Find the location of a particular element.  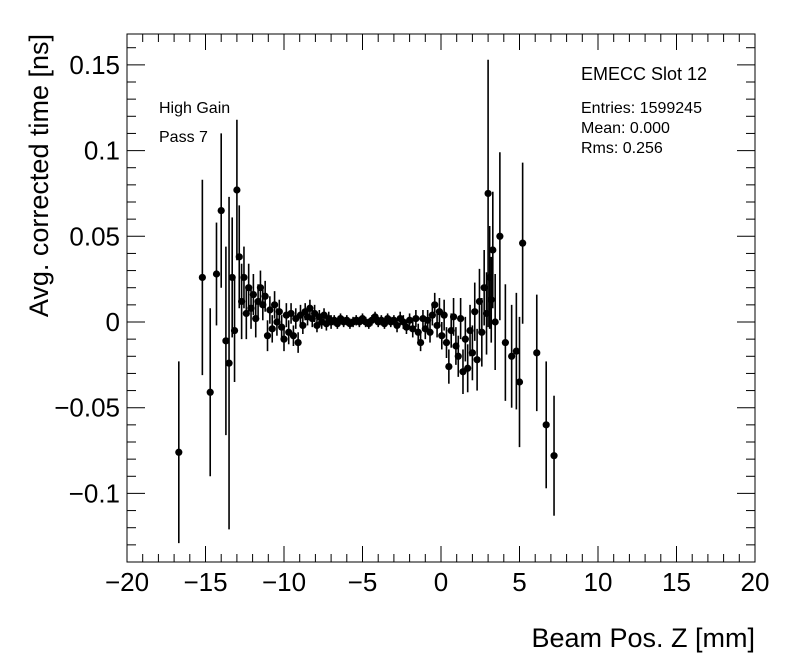

x-tick-label: −15 is located at coordinates (205, 582).